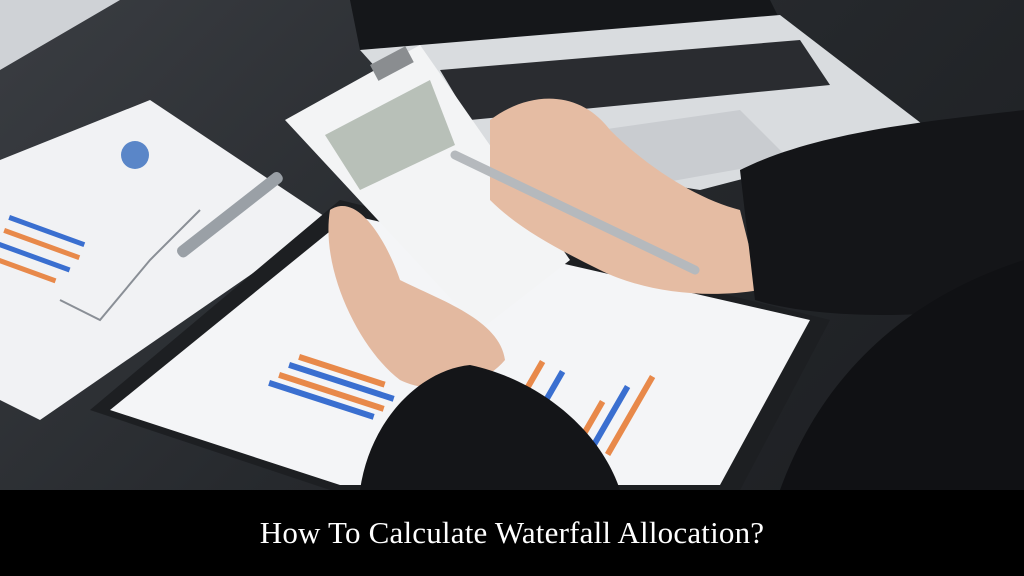 The height and width of the screenshot is (576, 1024). I want to click on background-wall, so click(60, 35).